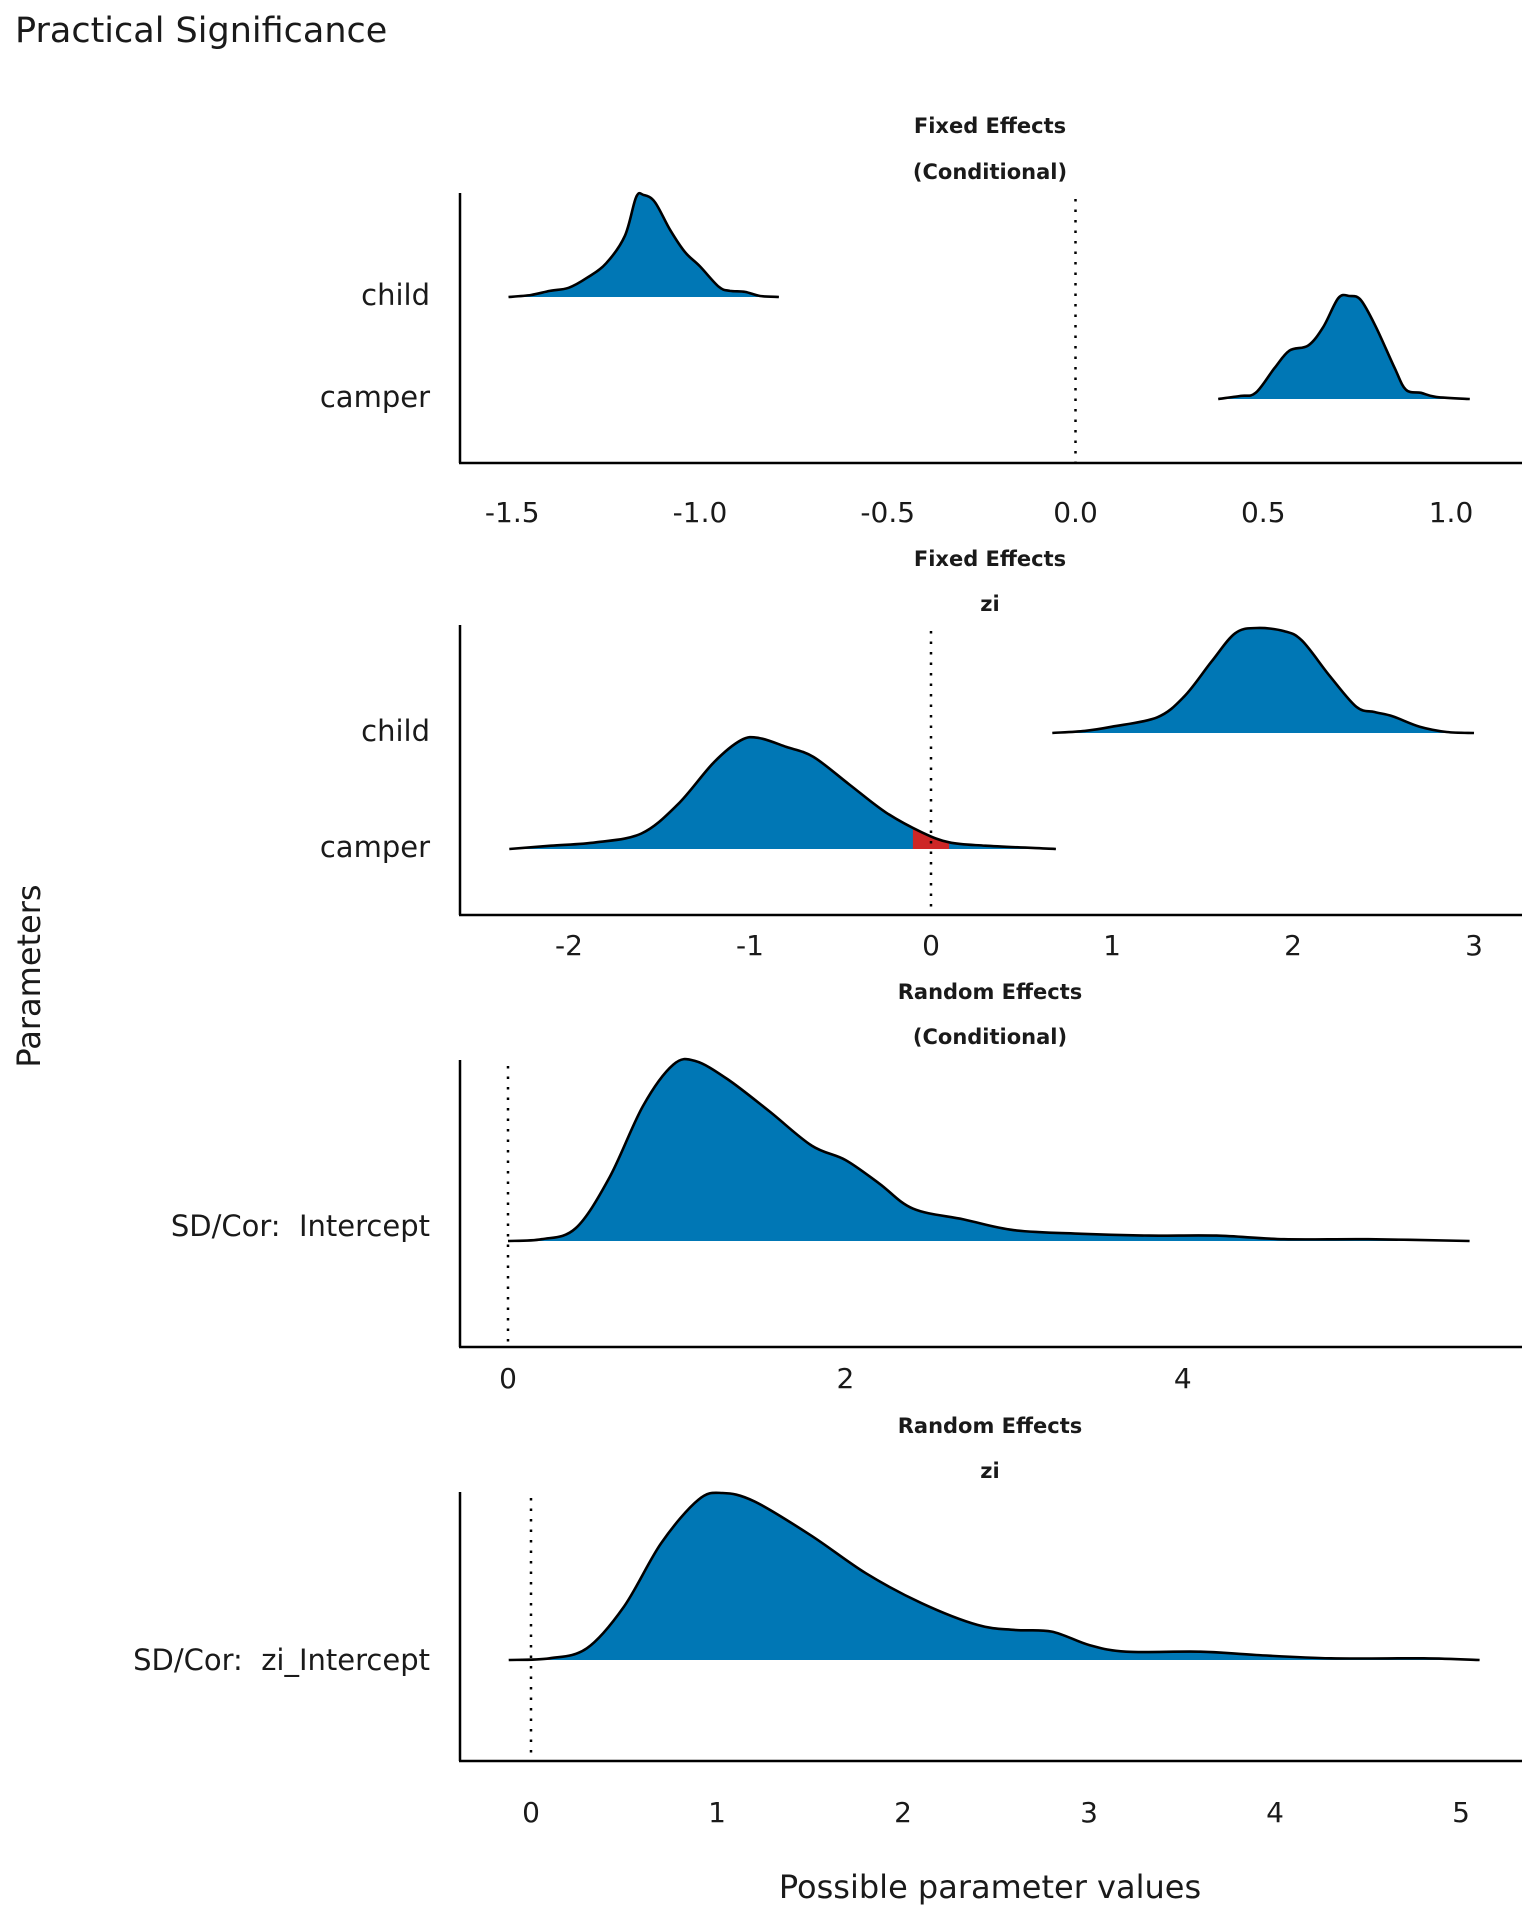  Describe the element at coordinates (512, 512) in the screenshot. I see `x-tick-label: -1.5` at that location.